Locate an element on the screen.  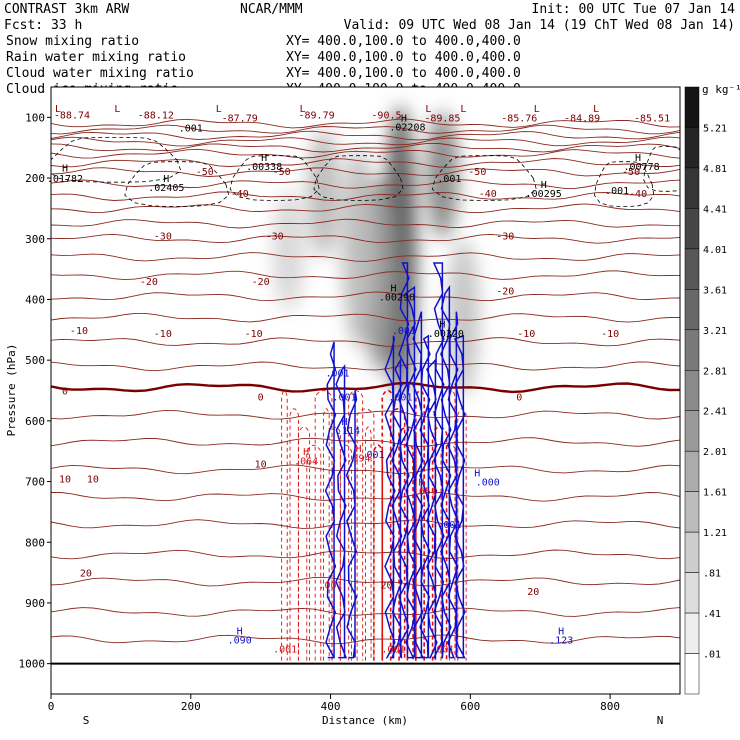
y-axis-label: Pressure (hPa) is located at coordinates (11, 390).